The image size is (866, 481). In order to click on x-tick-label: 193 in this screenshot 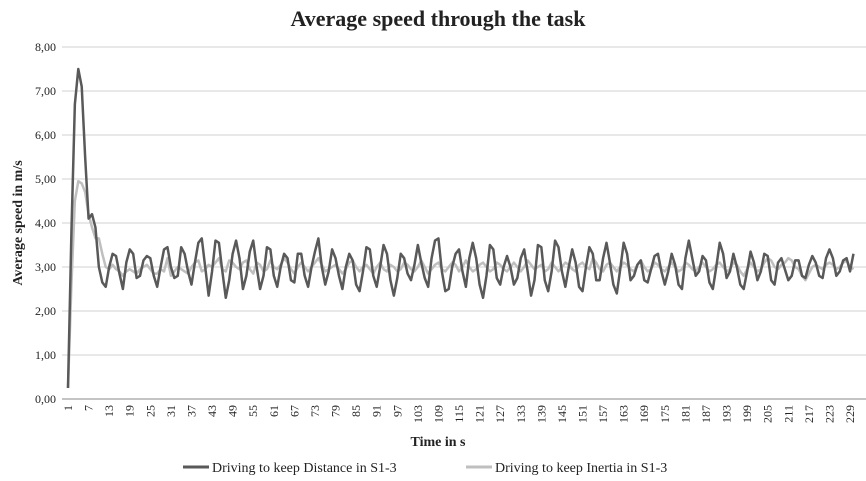, I will do `click(727, 414)`.